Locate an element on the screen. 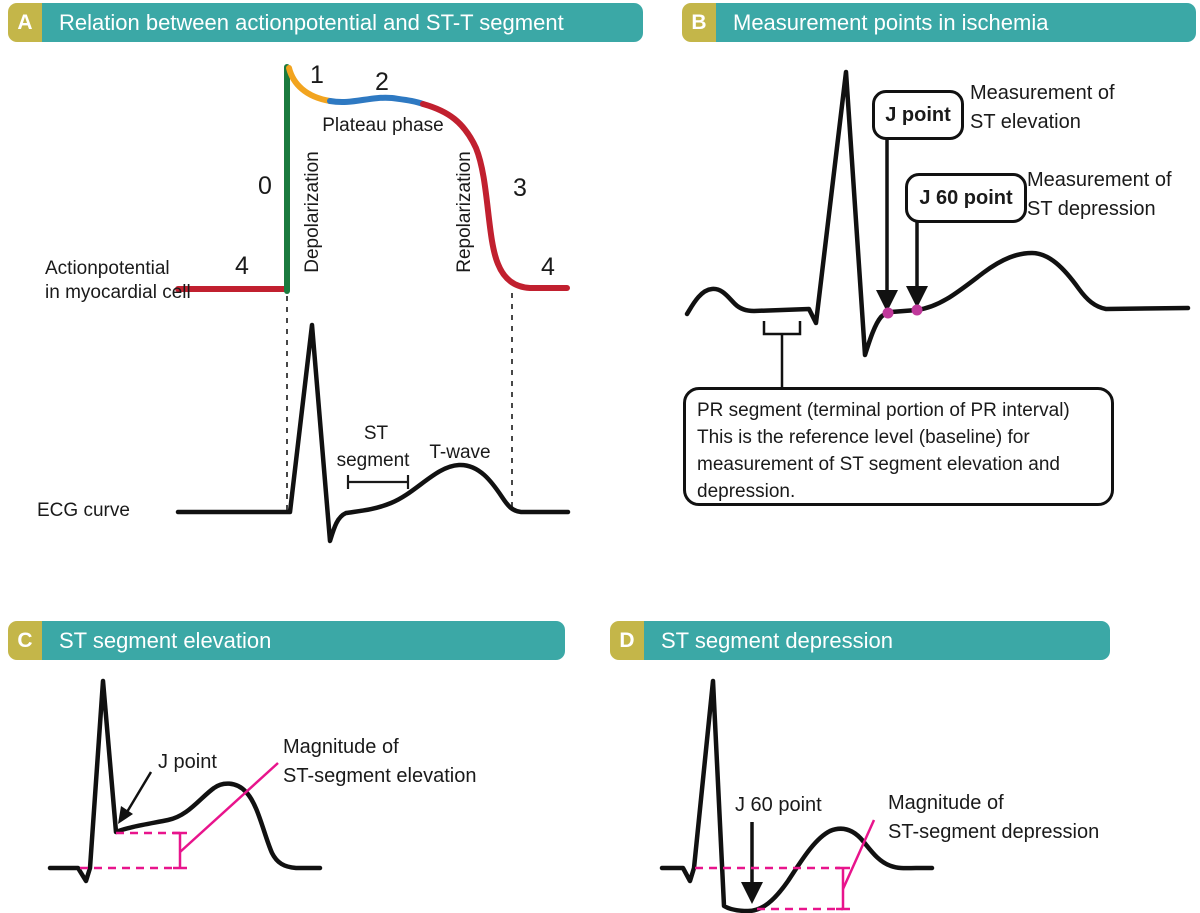  ecg-curve-a is located at coordinates (373, 433).